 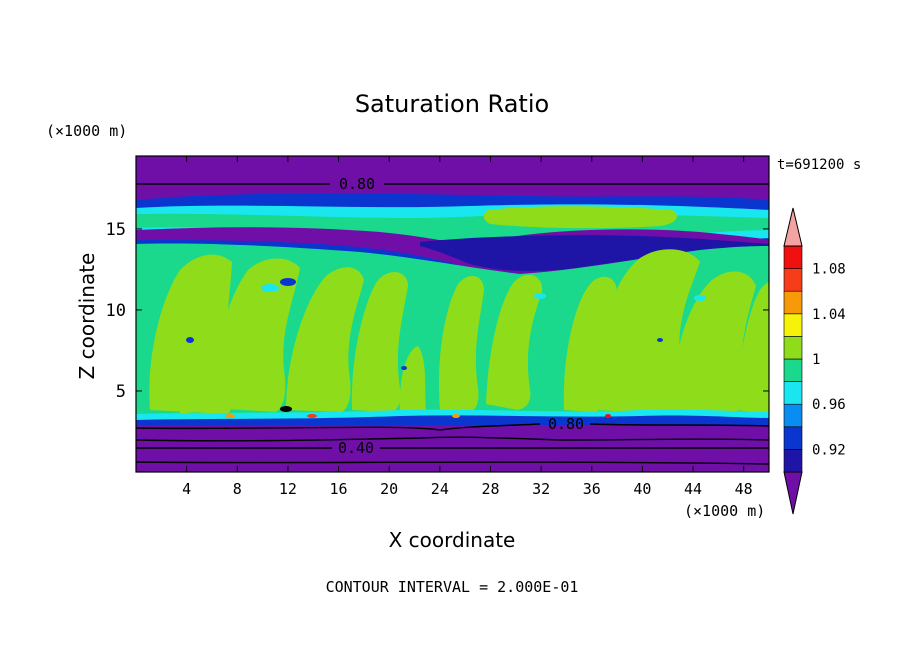 What do you see at coordinates (724, 511) in the screenshot?
I see `x-unit-label: (×1000 m)` at bounding box center [724, 511].